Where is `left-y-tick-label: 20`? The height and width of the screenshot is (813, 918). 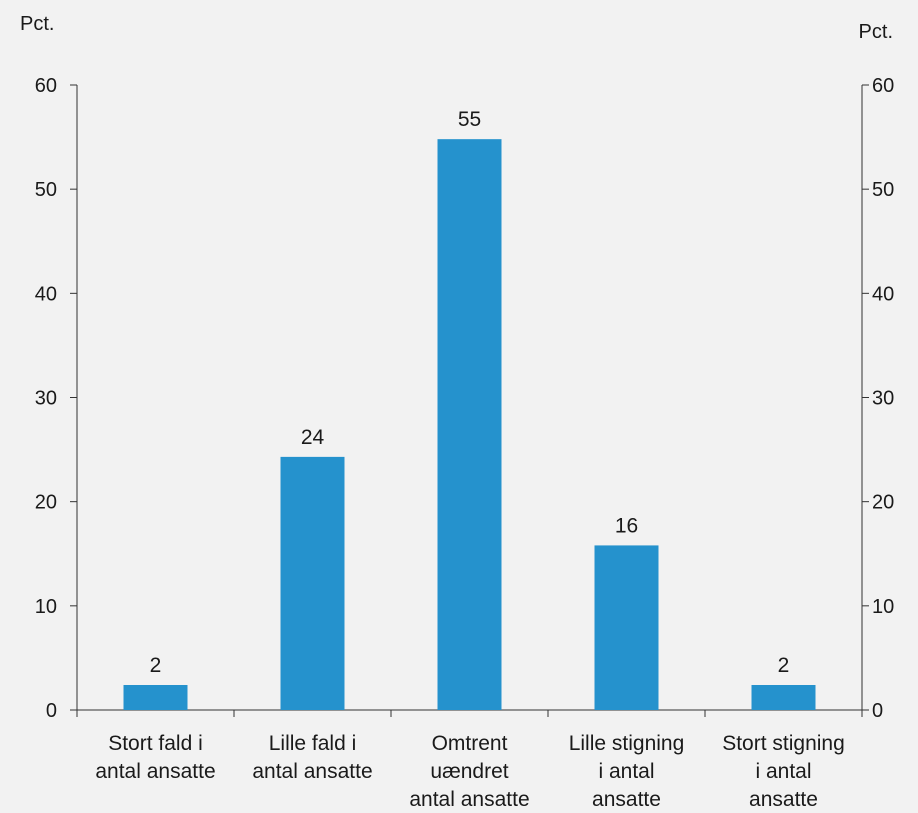
left-y-tick-label: 20 is located at coordinates (46, 503).